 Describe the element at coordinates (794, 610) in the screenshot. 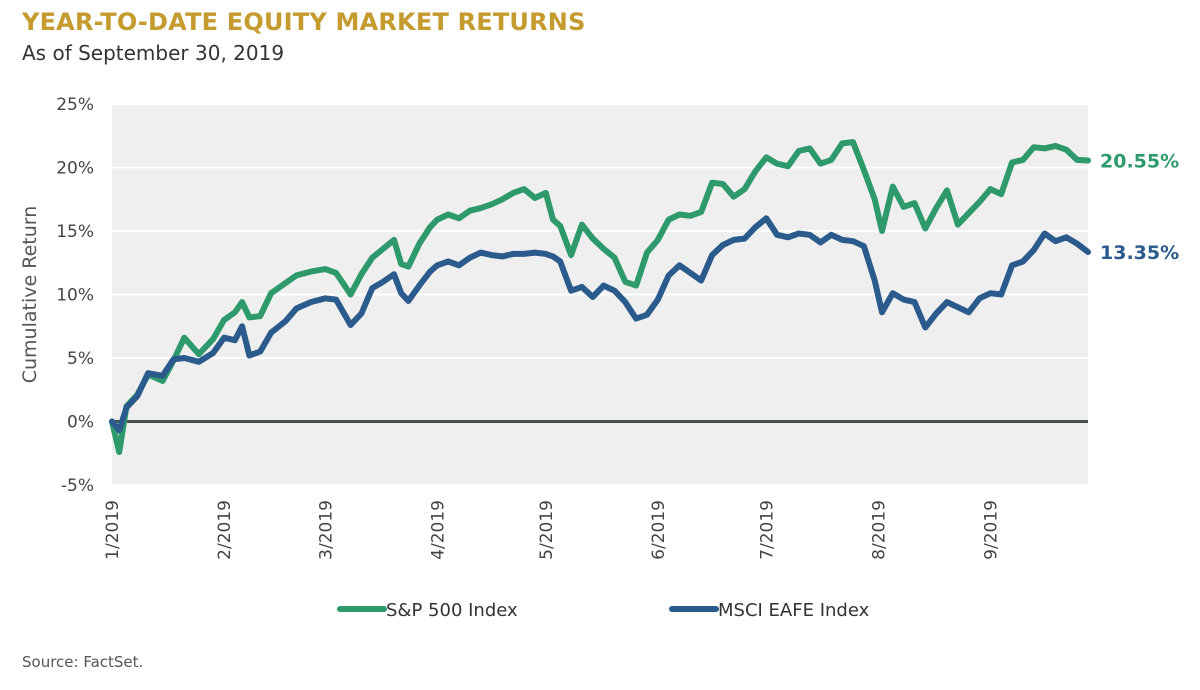

I see `legend-label: MSCI EAFE Index` at that location.